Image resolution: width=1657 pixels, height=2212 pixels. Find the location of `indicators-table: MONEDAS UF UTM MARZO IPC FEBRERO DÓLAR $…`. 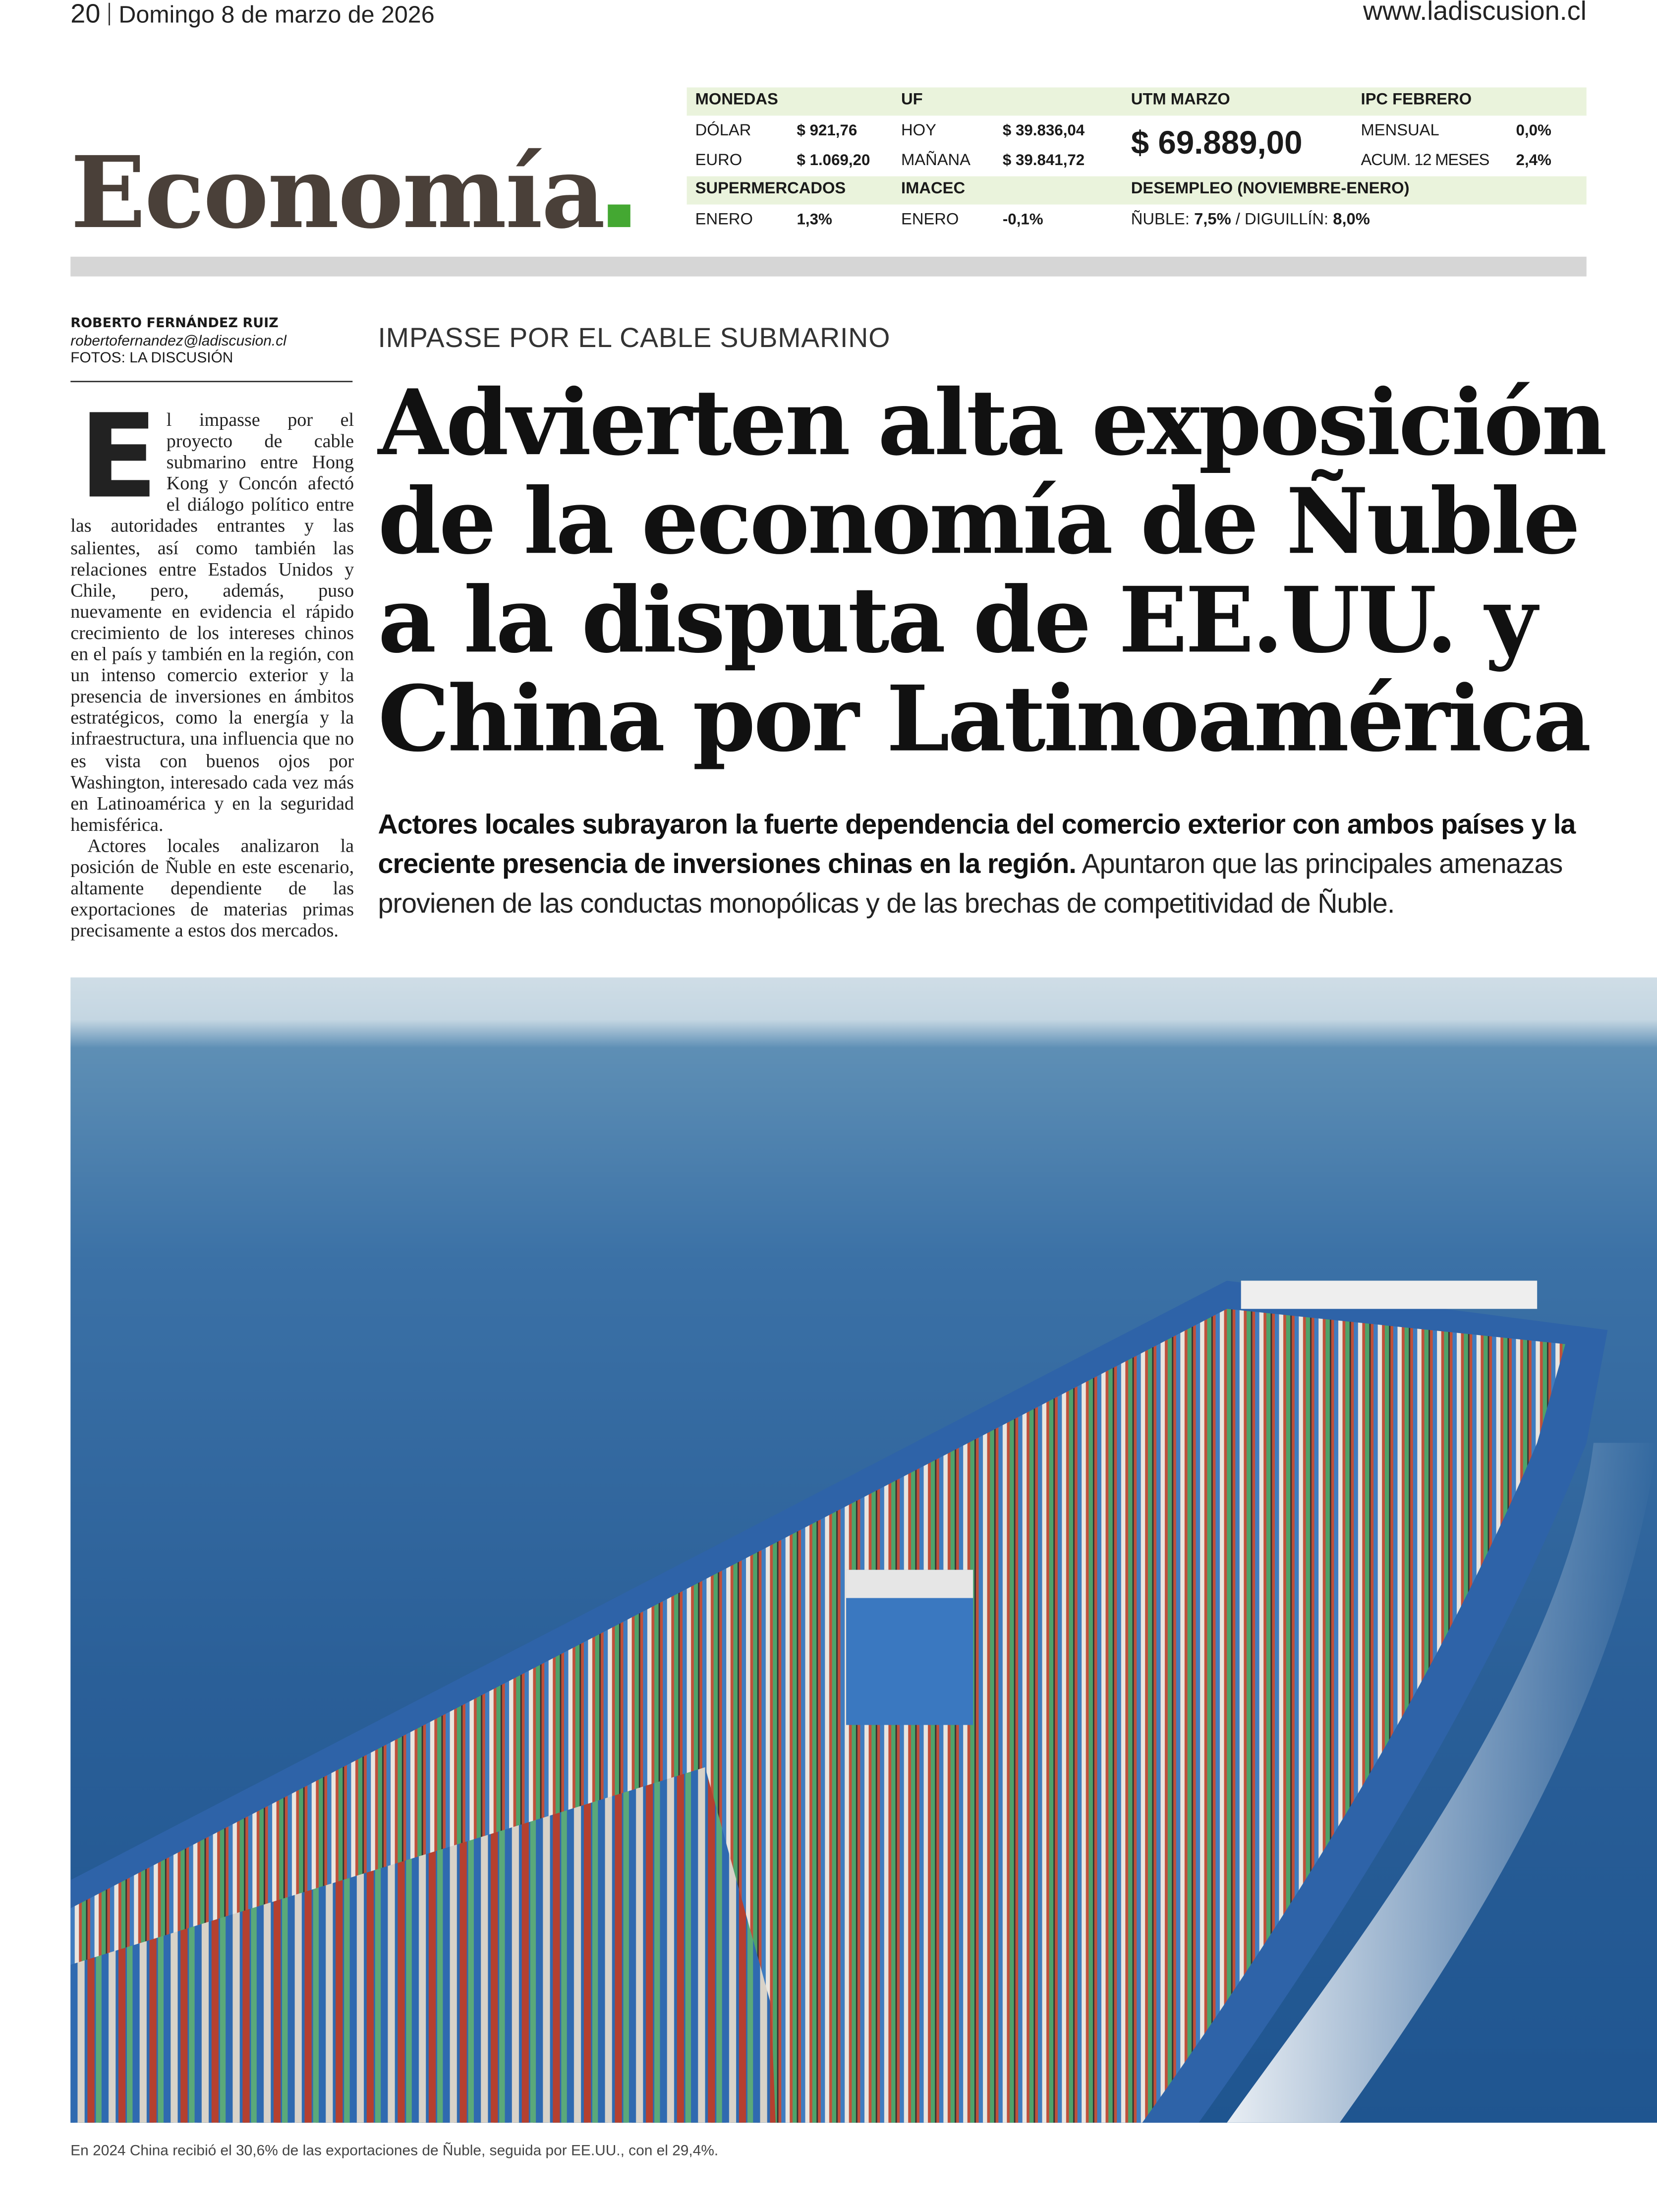

indicators-table: MONEDAS UF UTM MARZO IPC FEBRERO DÓLAR $… is located at coordinates (1136, 164).